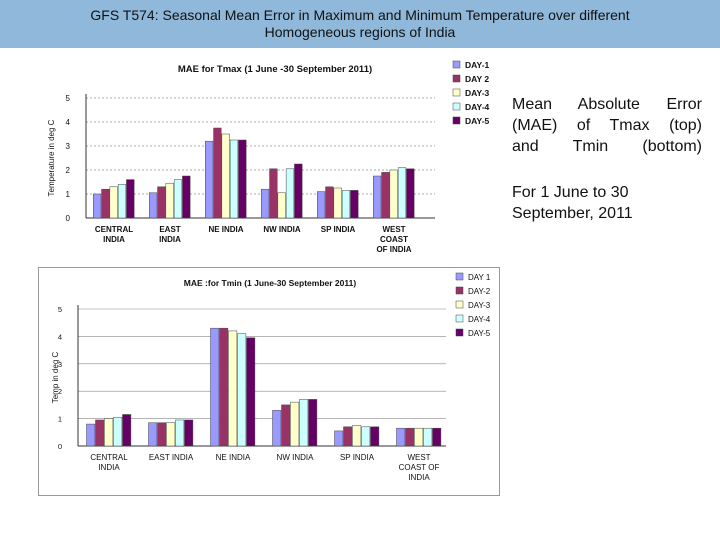 The height and width of the screenshot is (540, 720). Describe the element at coordinates (479, 319) in the screenshot. I see `legend-label: DAY-4` at that location.